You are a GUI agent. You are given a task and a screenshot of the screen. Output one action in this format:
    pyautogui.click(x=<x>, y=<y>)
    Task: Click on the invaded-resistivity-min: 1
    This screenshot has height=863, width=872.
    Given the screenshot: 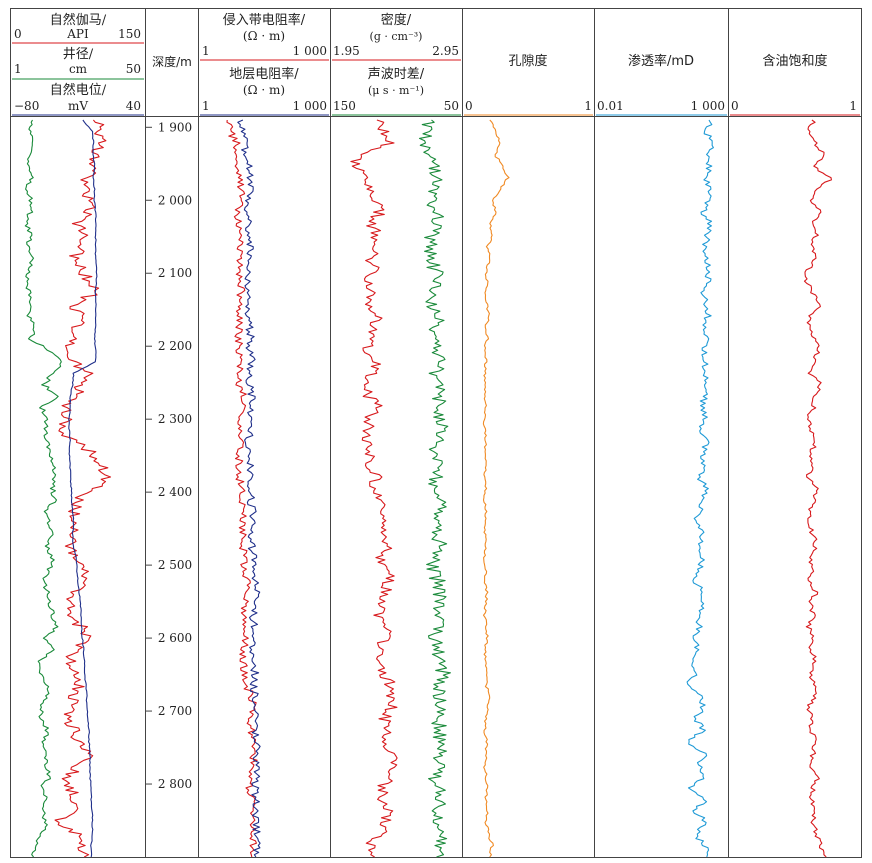 What is the action you would take?
    pyautogui.click(x=206, y=51)
    